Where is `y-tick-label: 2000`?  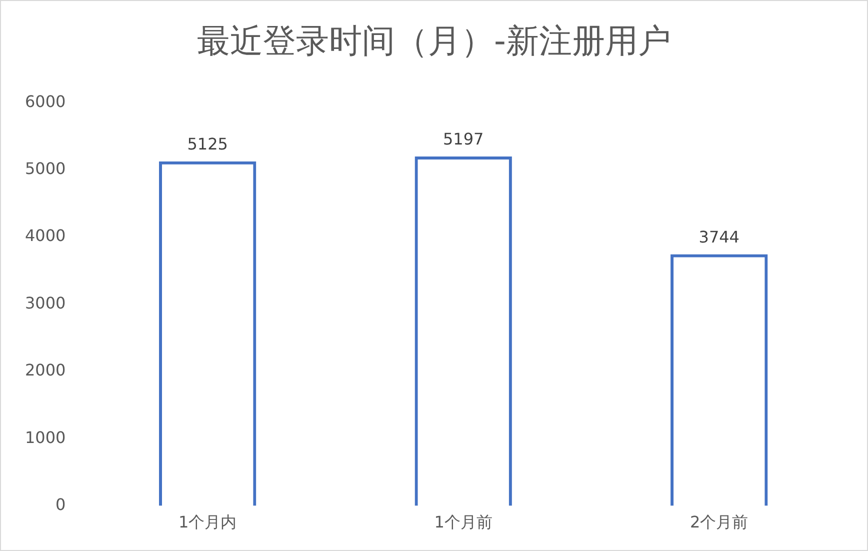
y-tick-label: 2000 is located at coordinates (45, 370).